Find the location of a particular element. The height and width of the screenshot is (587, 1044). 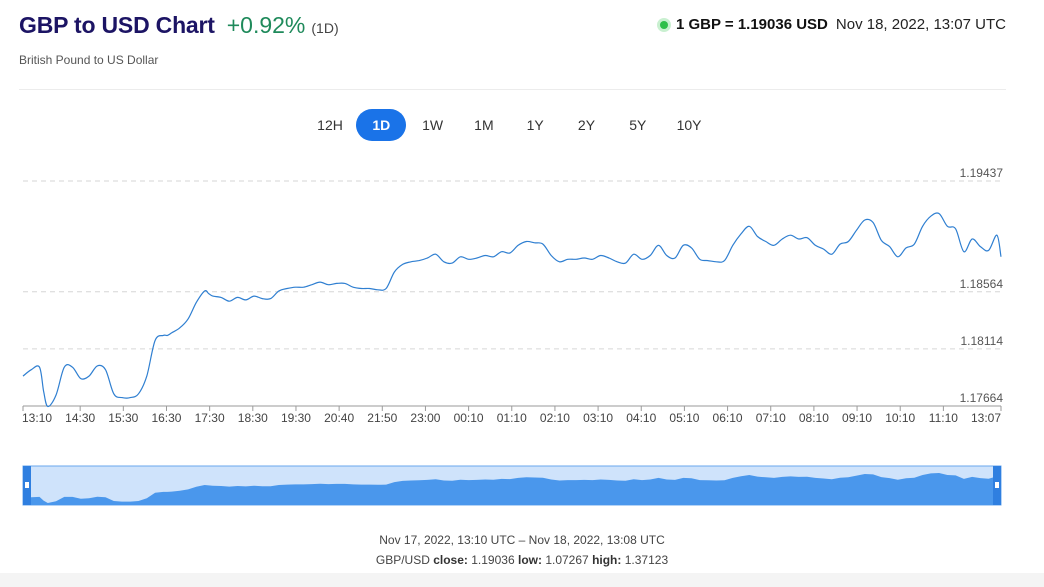

x-tick-label: 21:50 is located at coordinates (382, 418).